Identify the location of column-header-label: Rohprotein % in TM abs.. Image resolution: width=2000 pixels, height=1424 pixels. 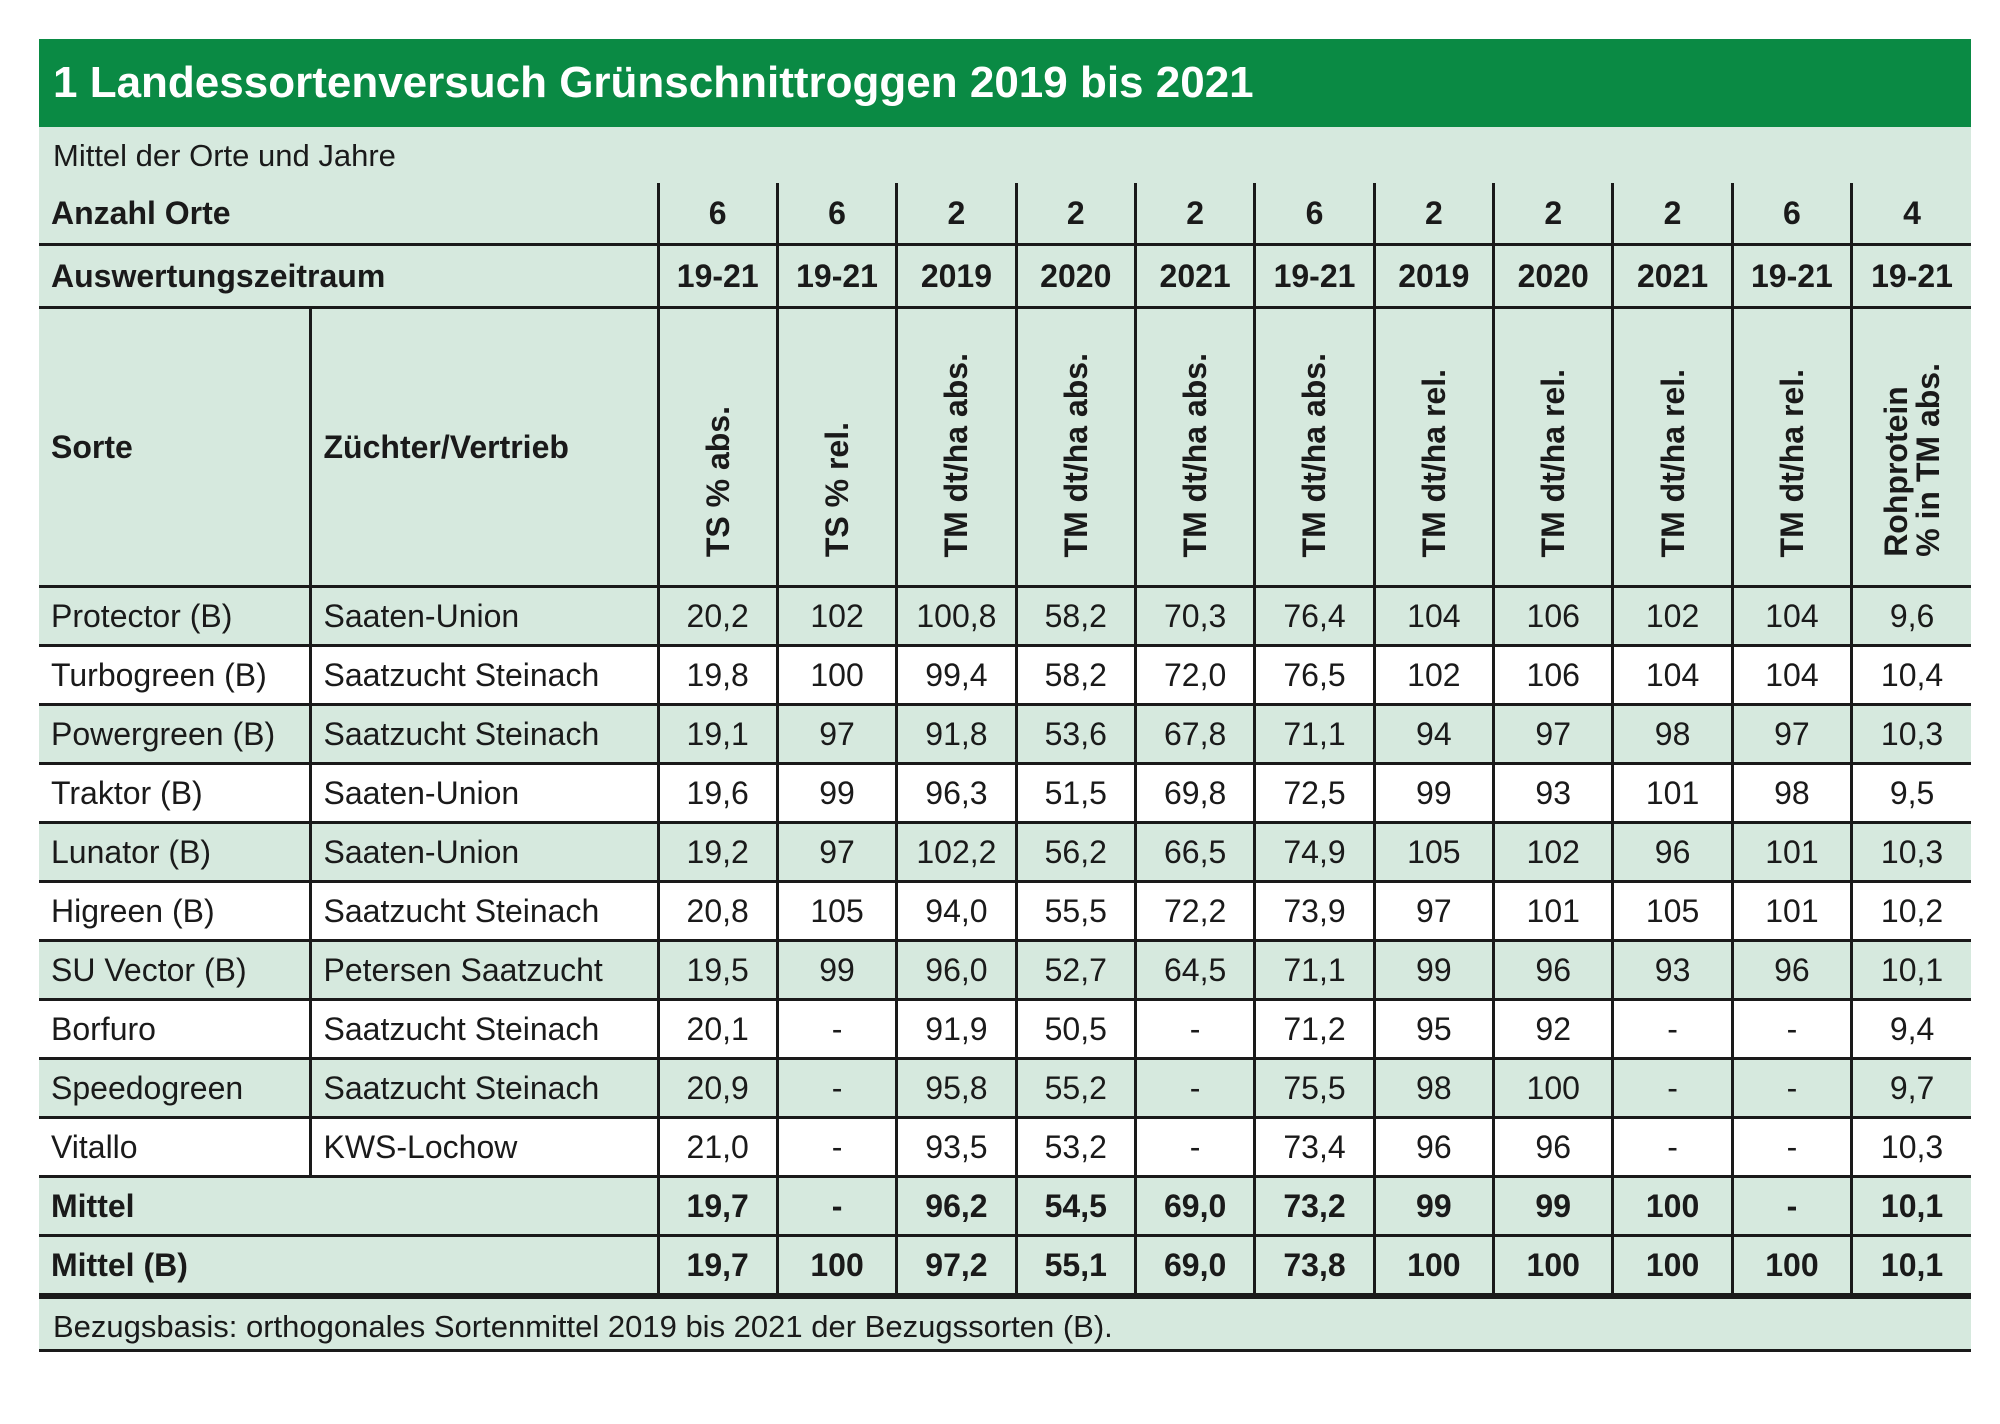
(1912, 460).